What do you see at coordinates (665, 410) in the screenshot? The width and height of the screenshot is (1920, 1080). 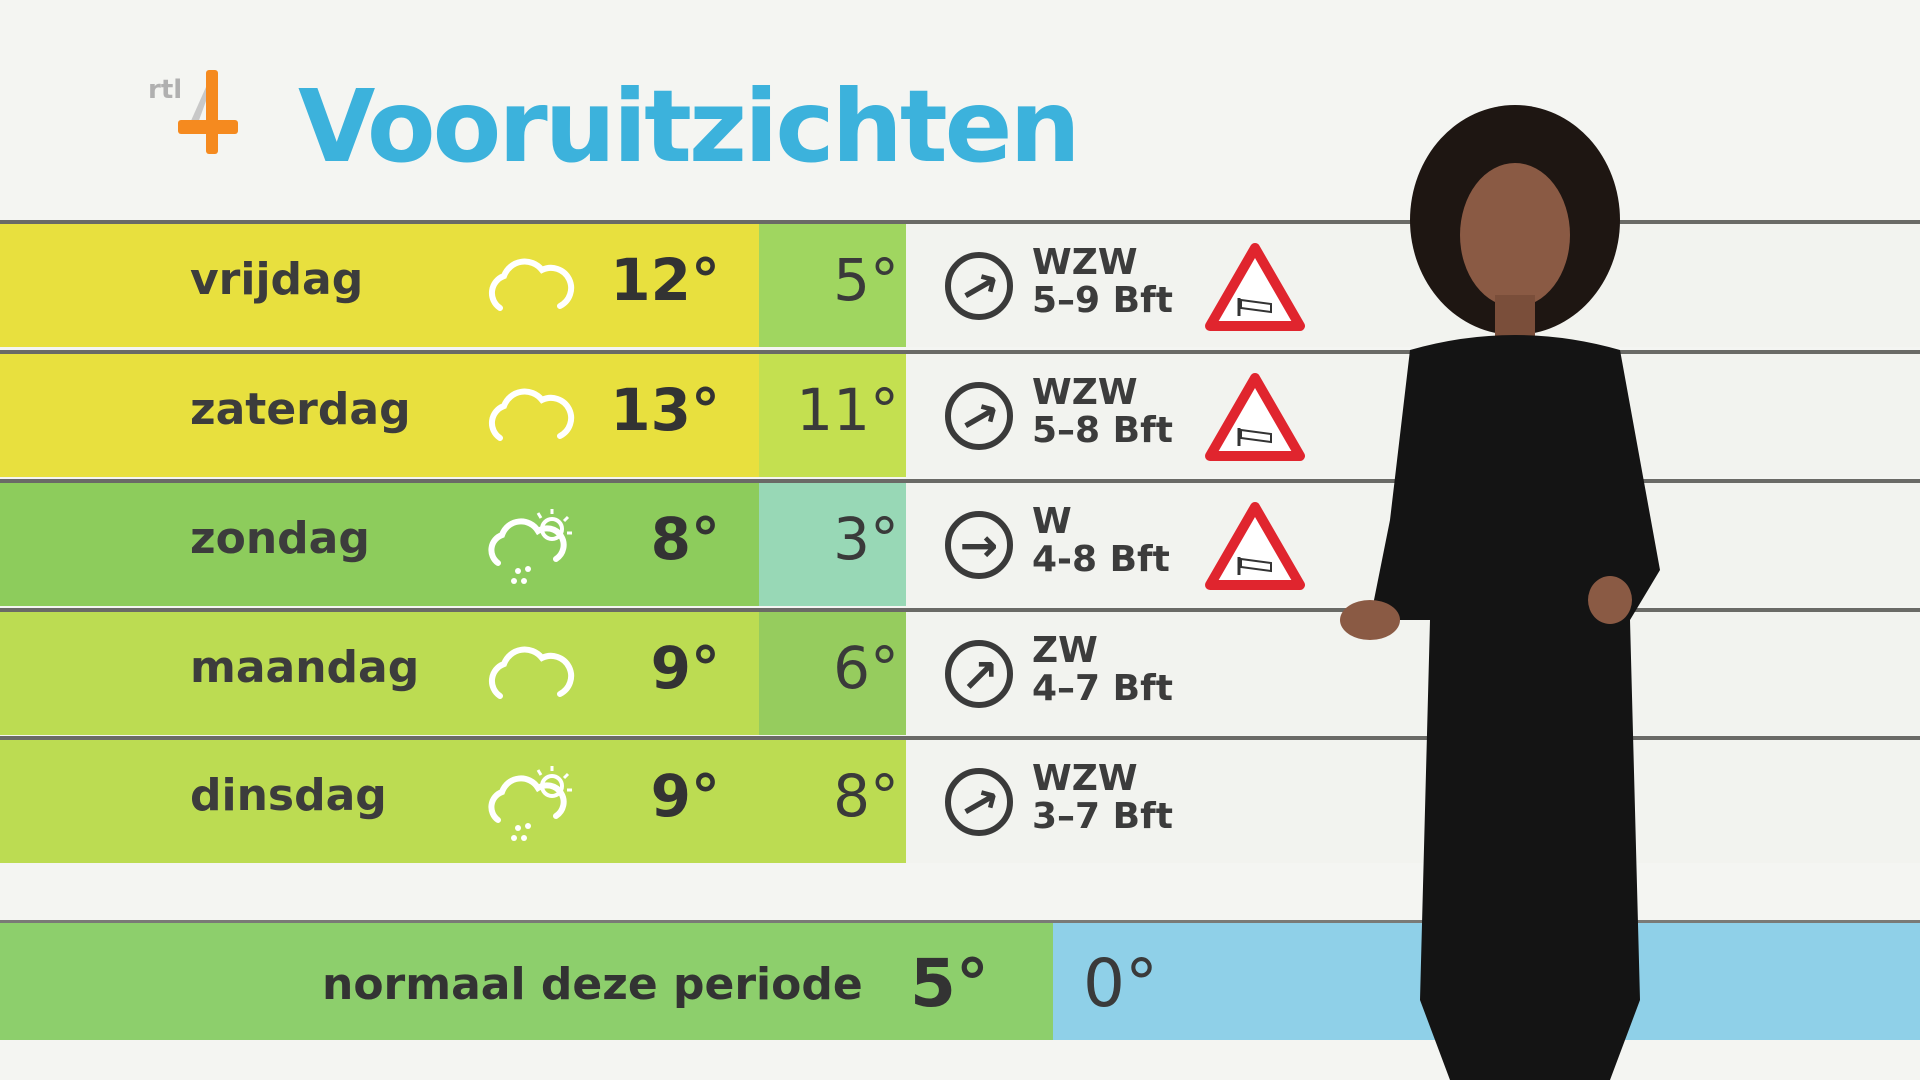 I see `high-temp: 13°` at bounding box center [665, 410].